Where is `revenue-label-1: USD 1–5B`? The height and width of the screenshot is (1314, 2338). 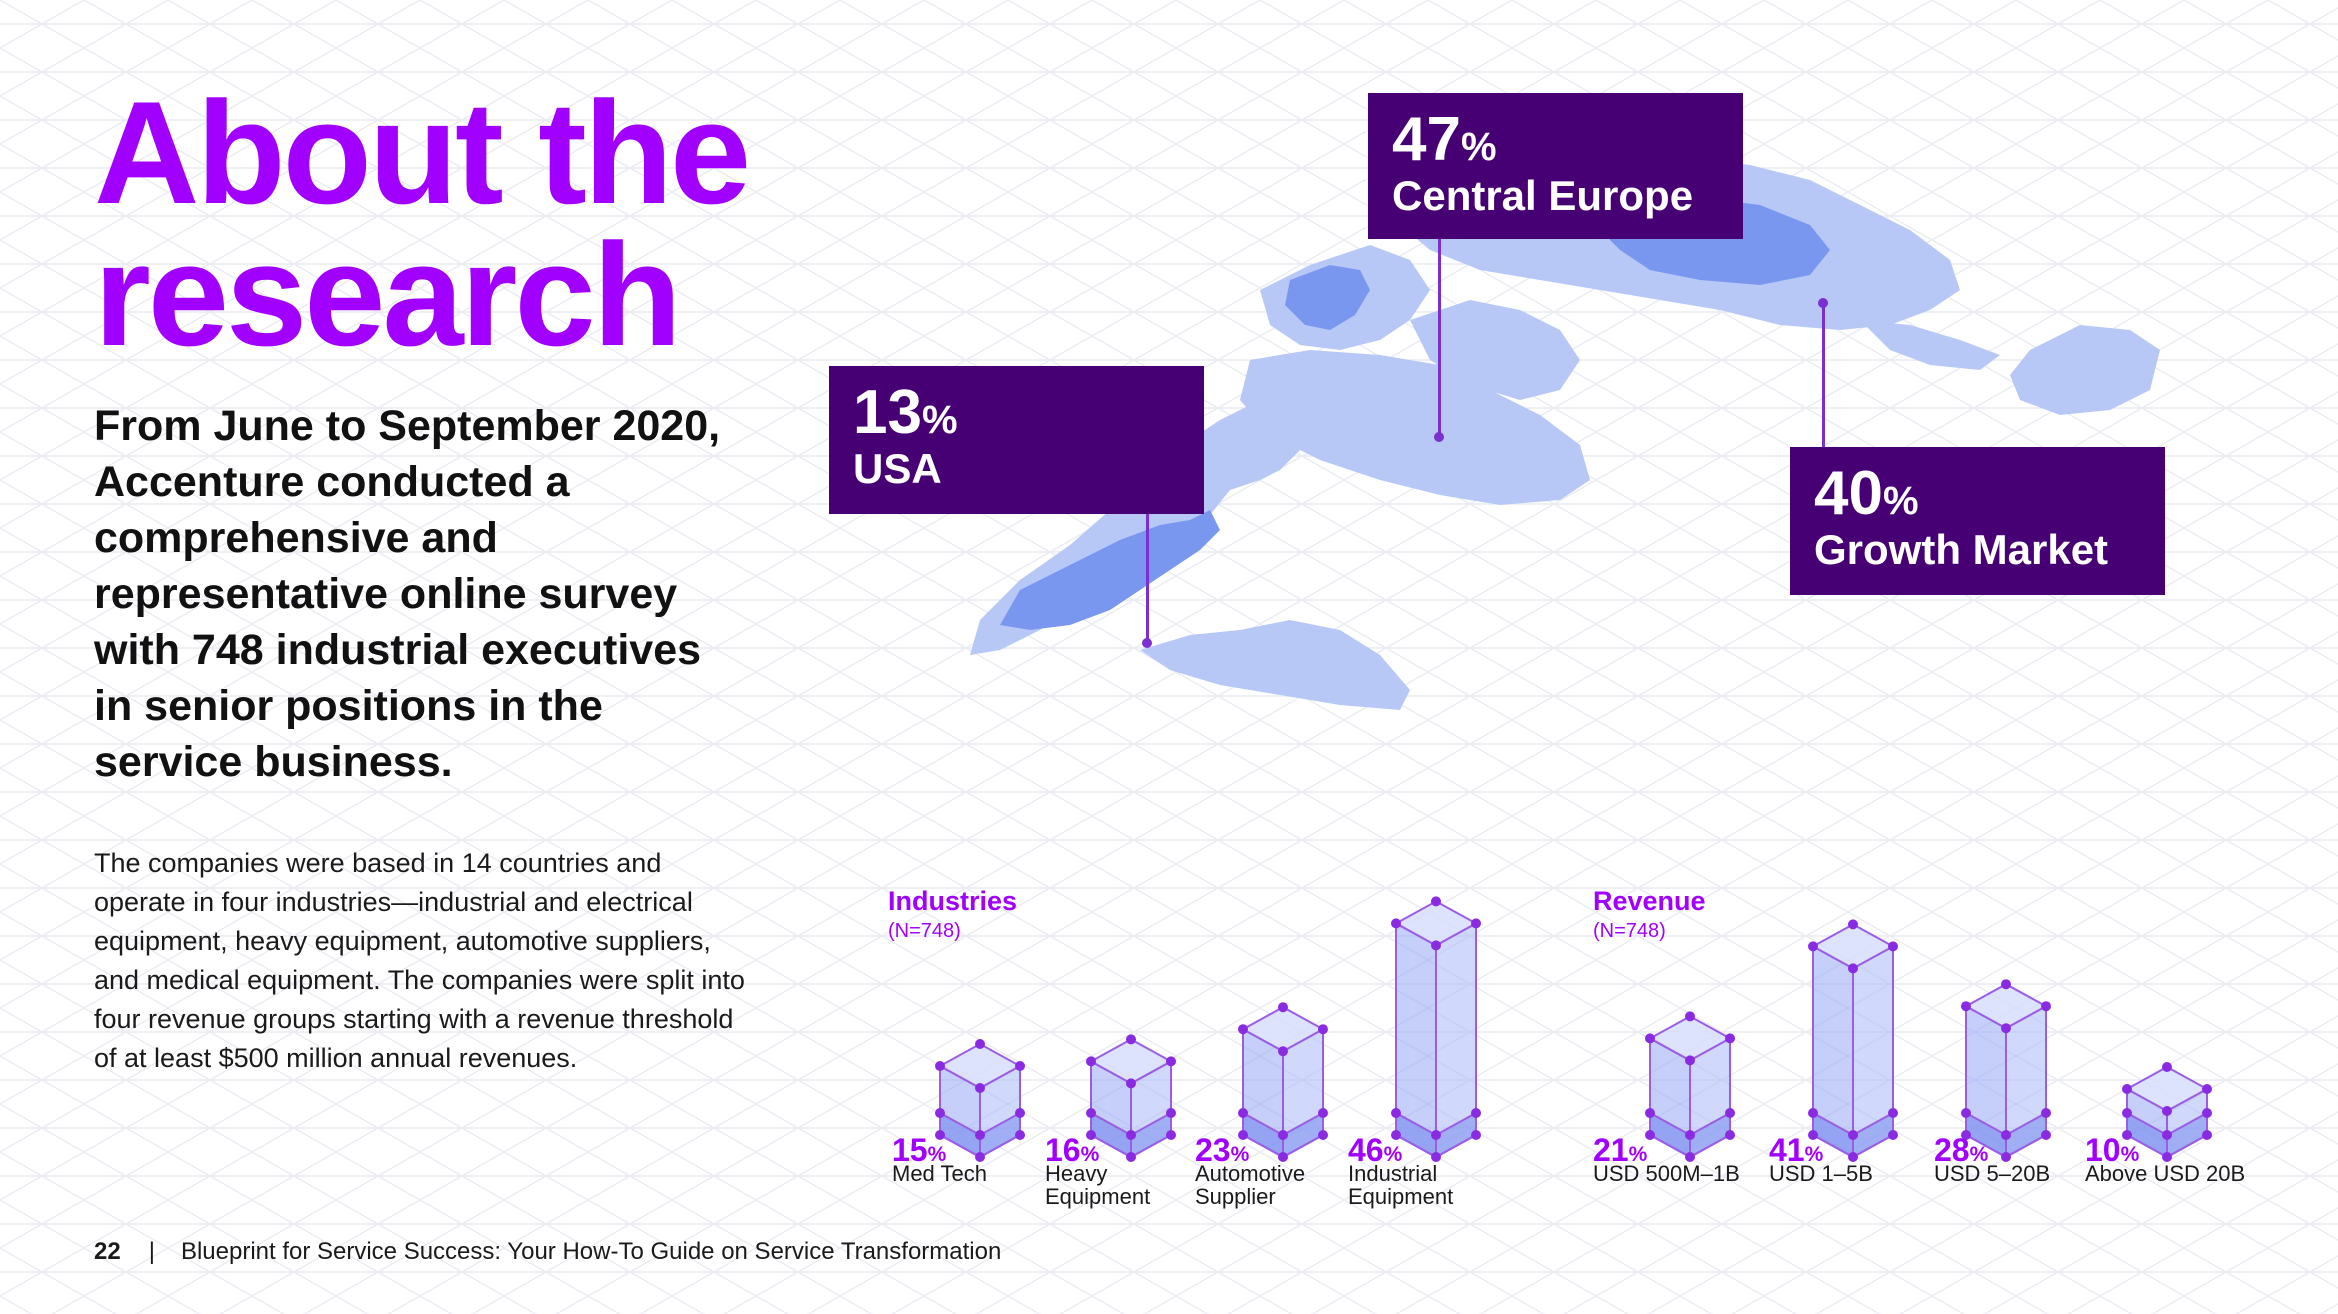
revenue-label-1: USD 1–5B is located at coordinates (1821, 1173).